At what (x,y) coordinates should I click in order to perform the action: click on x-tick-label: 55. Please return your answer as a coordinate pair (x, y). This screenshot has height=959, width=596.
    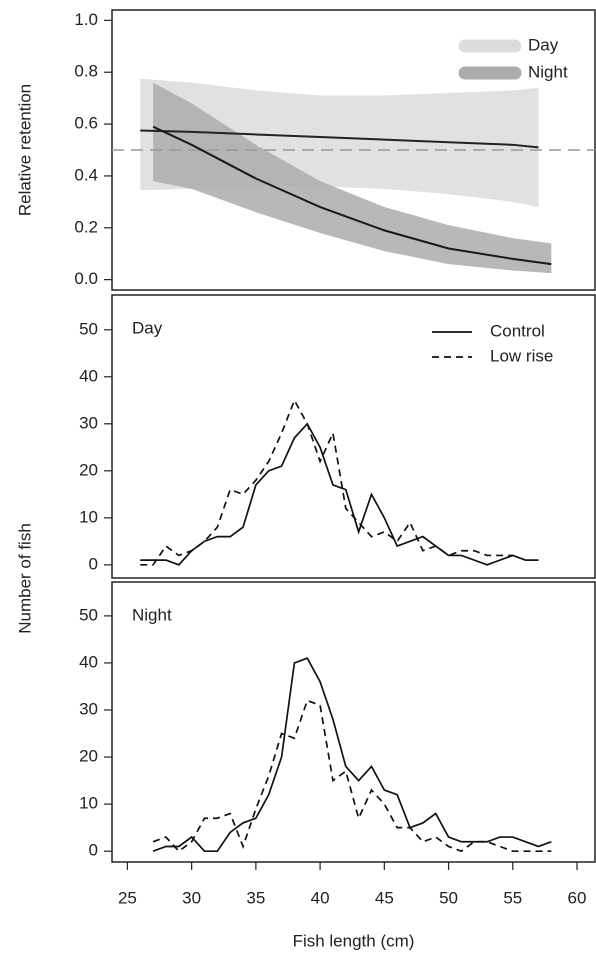
    Looking at the image, I should click on (512, 897).